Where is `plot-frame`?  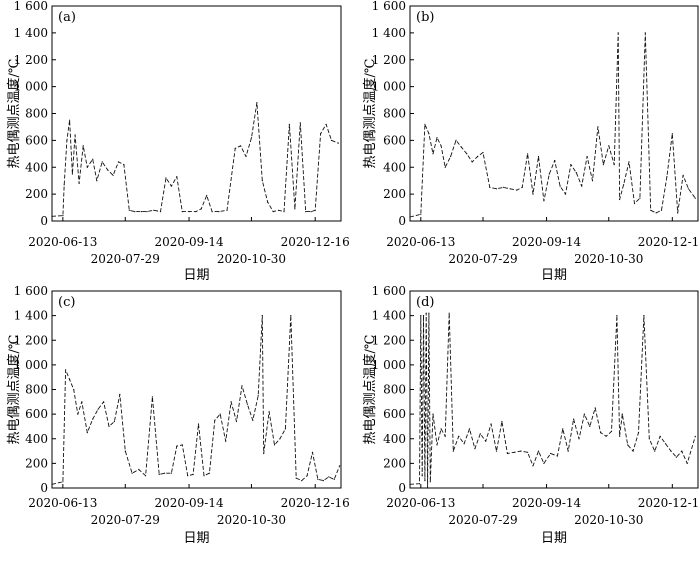 plot-frame is located at coordinates (554, 389).